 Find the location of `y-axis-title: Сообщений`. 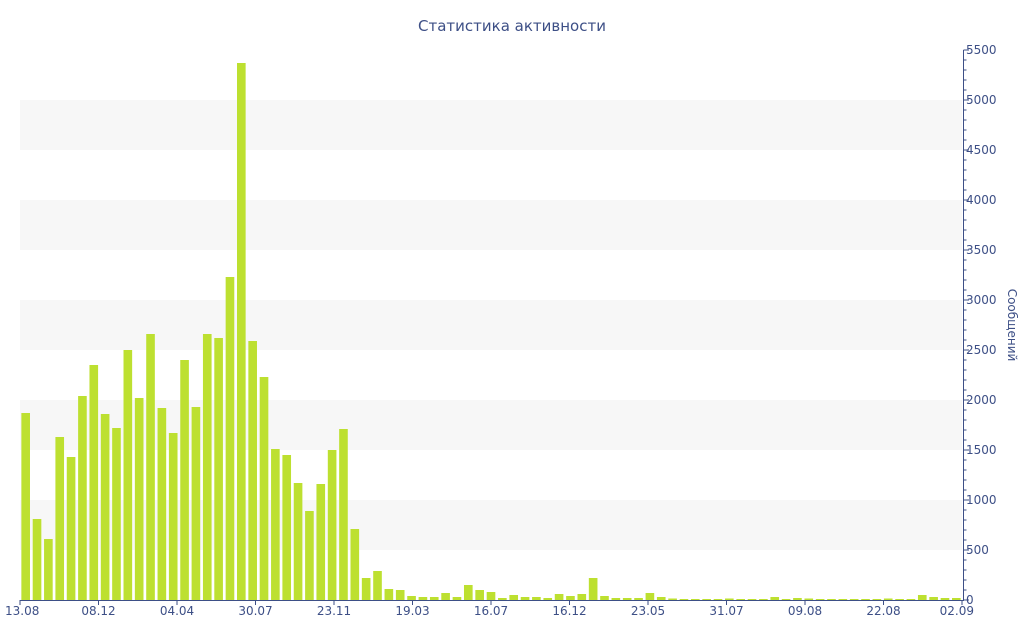

y-axis-title: Сообщений is located at coordinates (1012, 325).